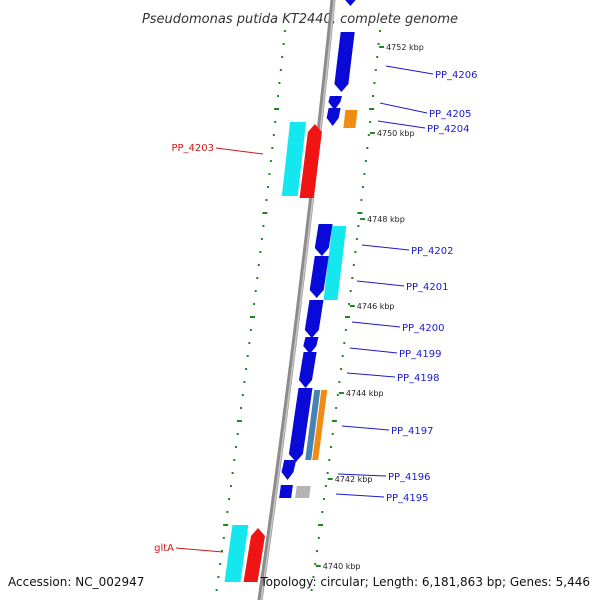 This screenshot has width=600, height=600. What do you see at coordinates (294, 159) in the screenshot?
I see `gene-feature-pp-4203-cds` at bounding box center [294, 159].